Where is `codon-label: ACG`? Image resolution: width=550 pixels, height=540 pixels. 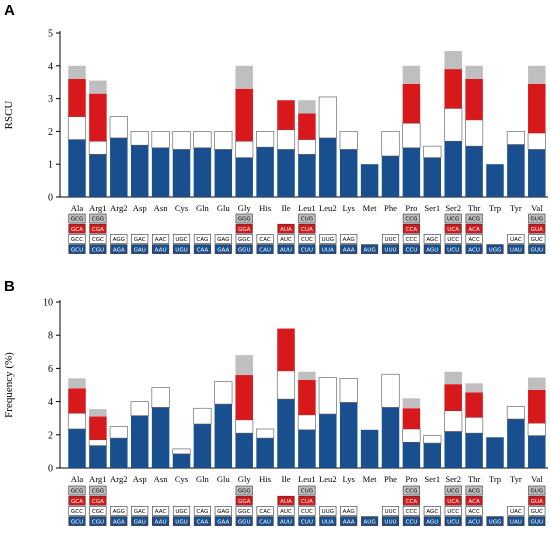
codon-label: ACG is located at coordinates (474, 492).